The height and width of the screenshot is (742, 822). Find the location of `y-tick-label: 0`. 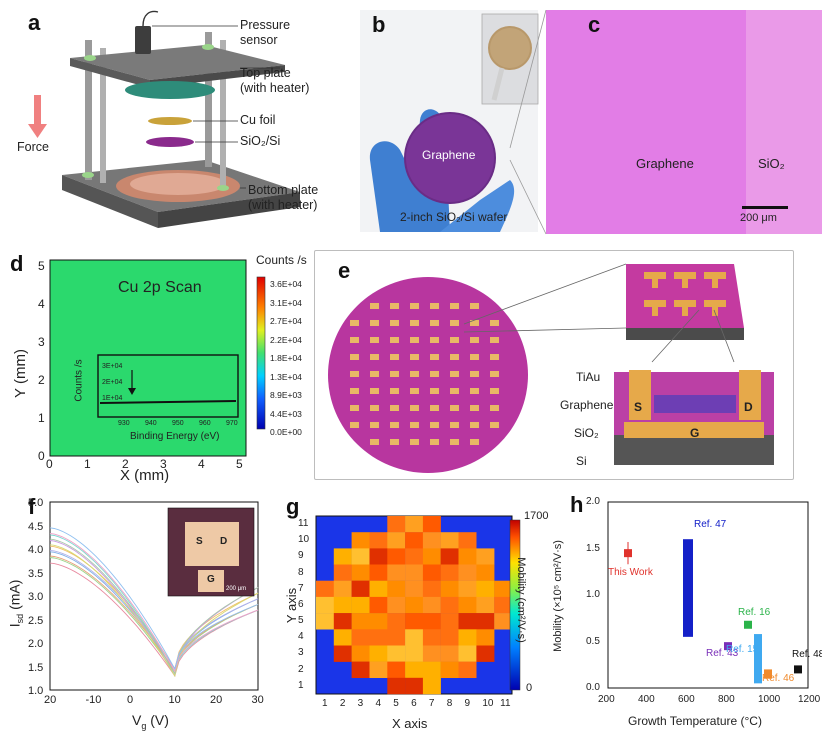

y-tick-label: 0 is located at coordinates (41, 456).